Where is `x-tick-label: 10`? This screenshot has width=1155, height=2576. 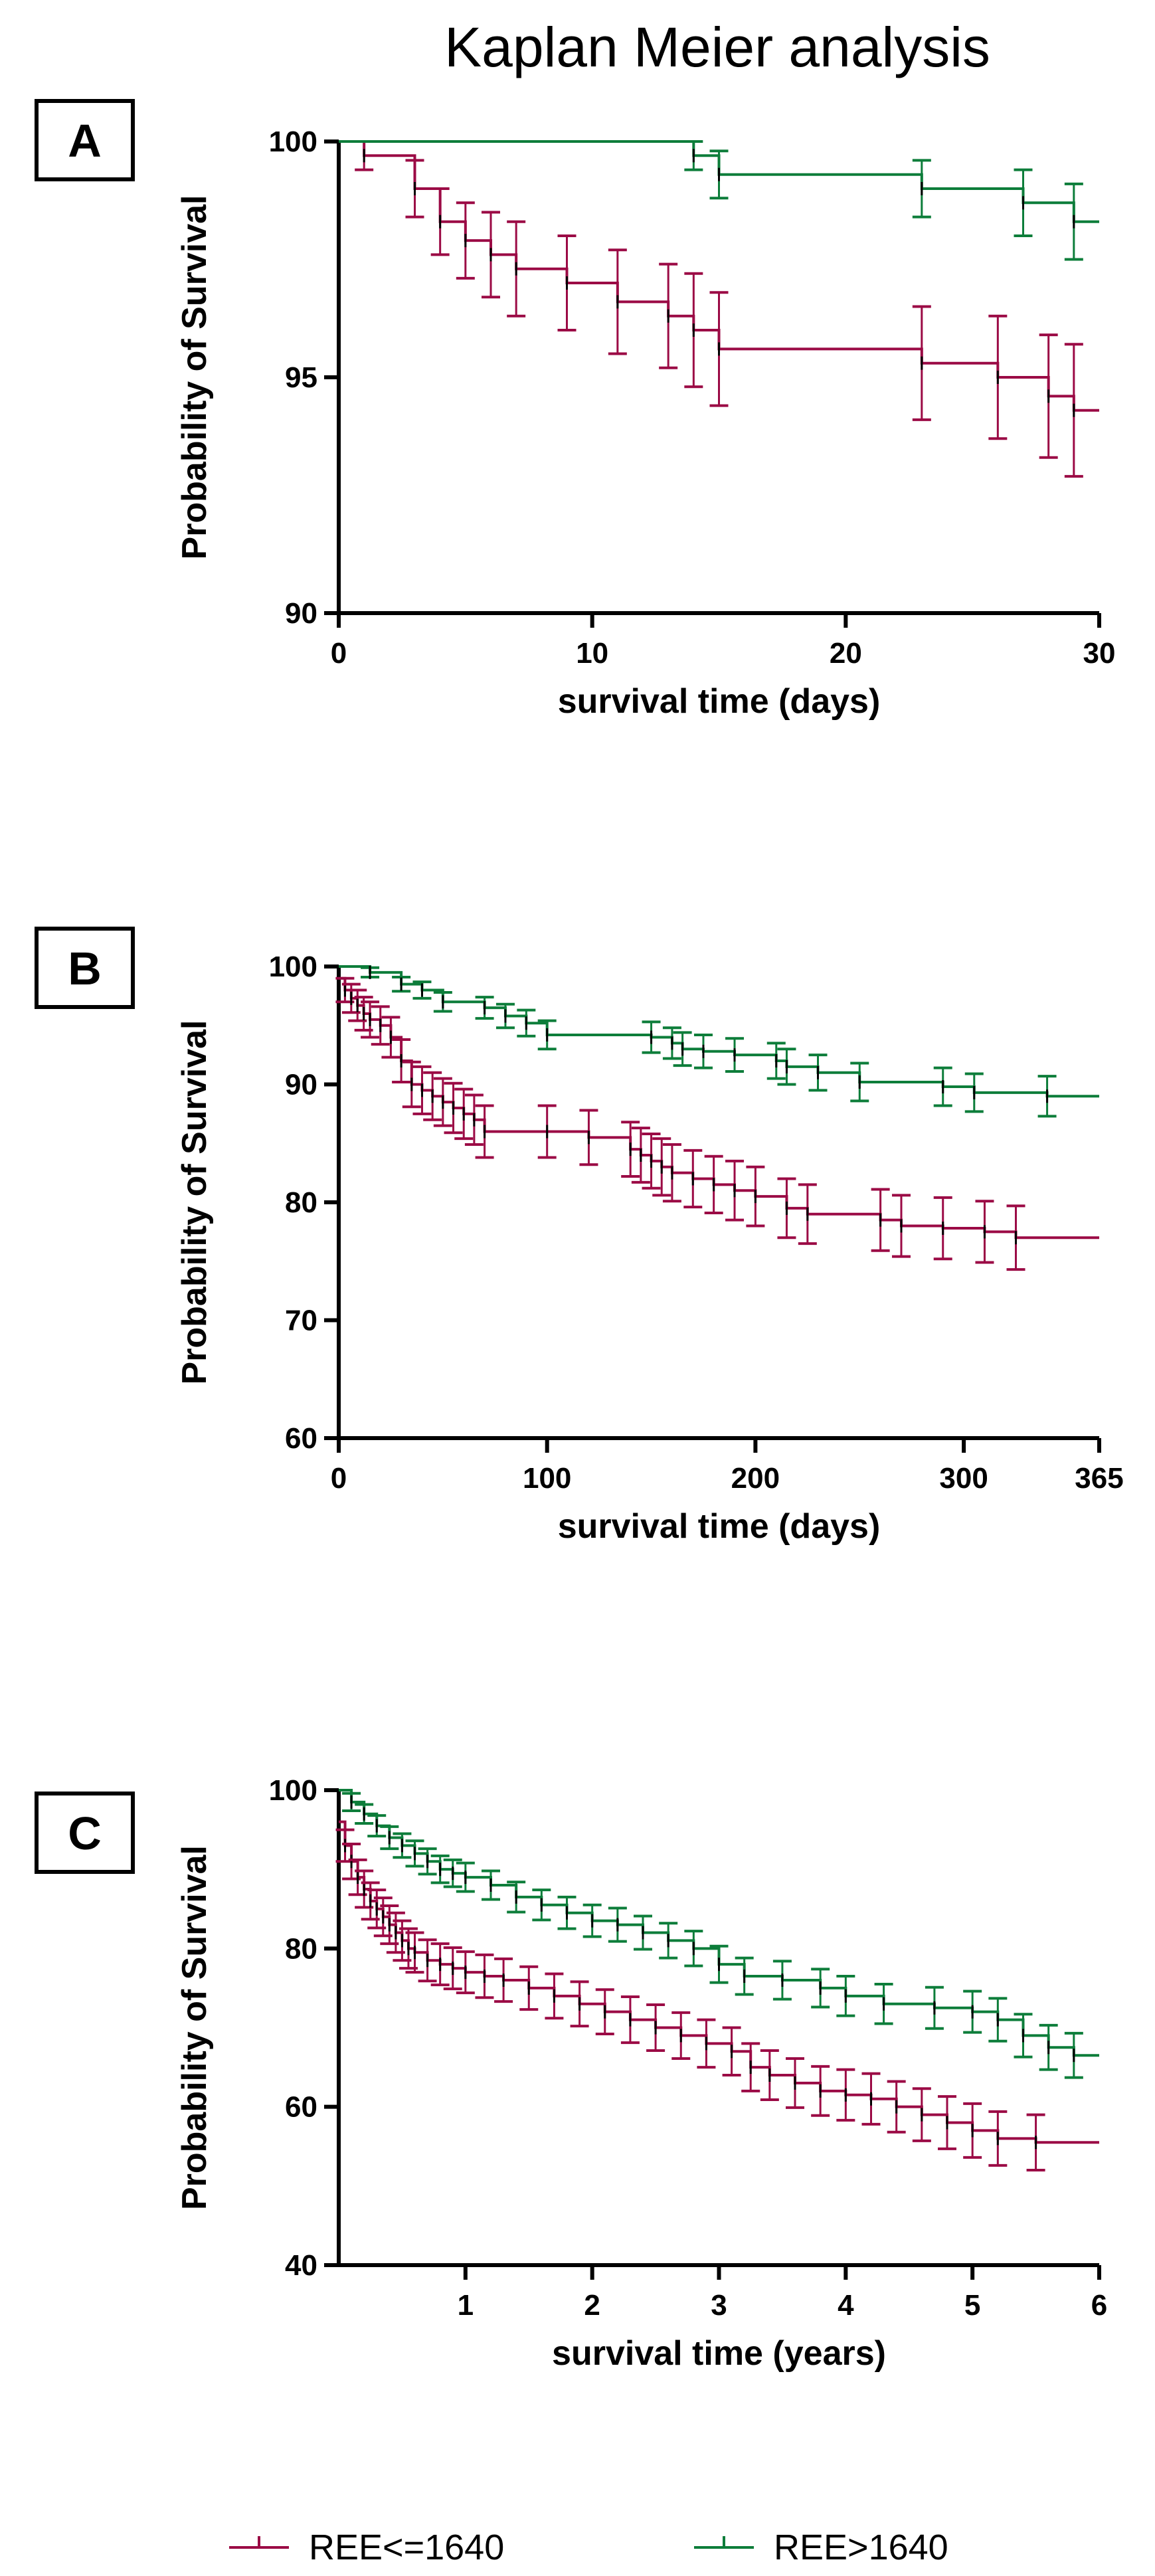 x-tick-label: 10 is located at coordinates (592, 653).